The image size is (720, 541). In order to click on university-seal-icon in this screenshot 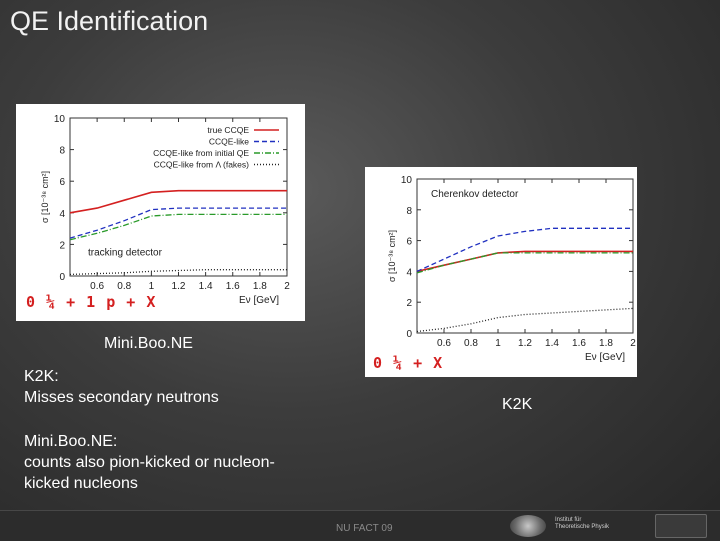, I will do `click(681, 526)`.